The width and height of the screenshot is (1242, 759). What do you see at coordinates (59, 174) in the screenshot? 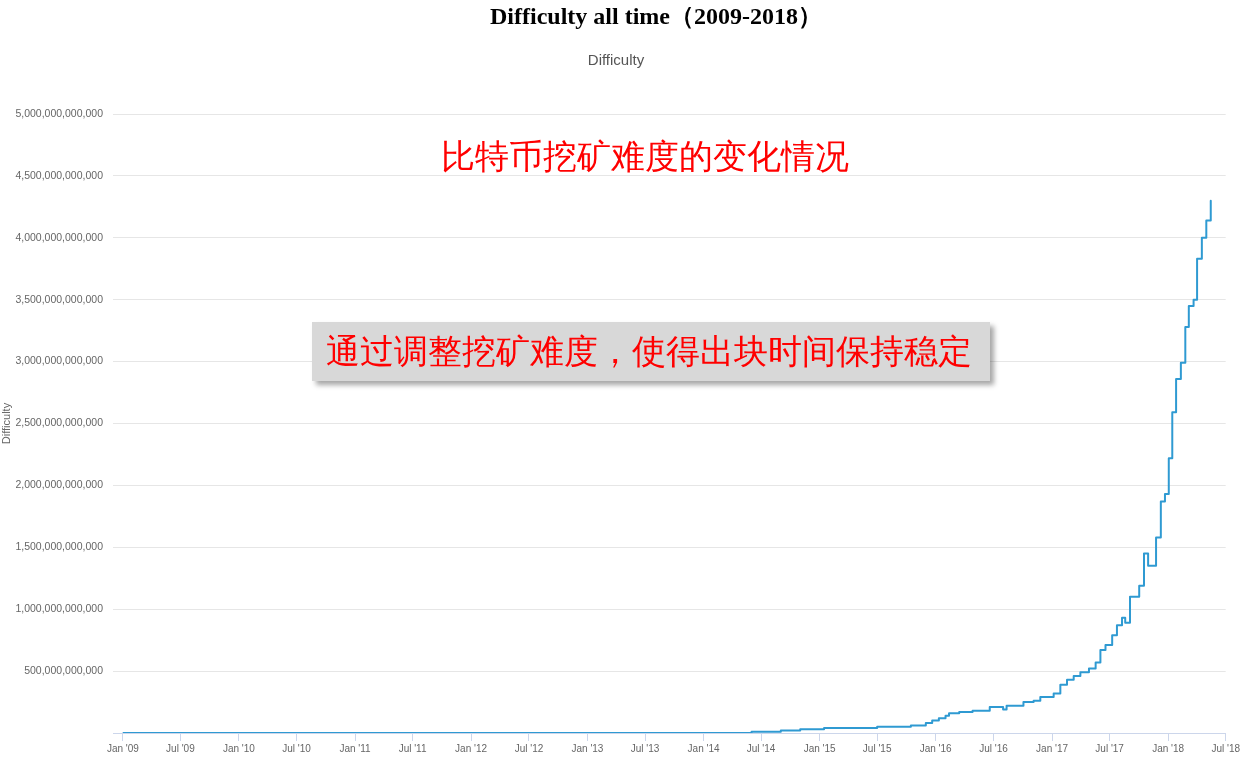
I see `y-tick-label: 4,500,000,000,000` at bounding box center [59, 174].